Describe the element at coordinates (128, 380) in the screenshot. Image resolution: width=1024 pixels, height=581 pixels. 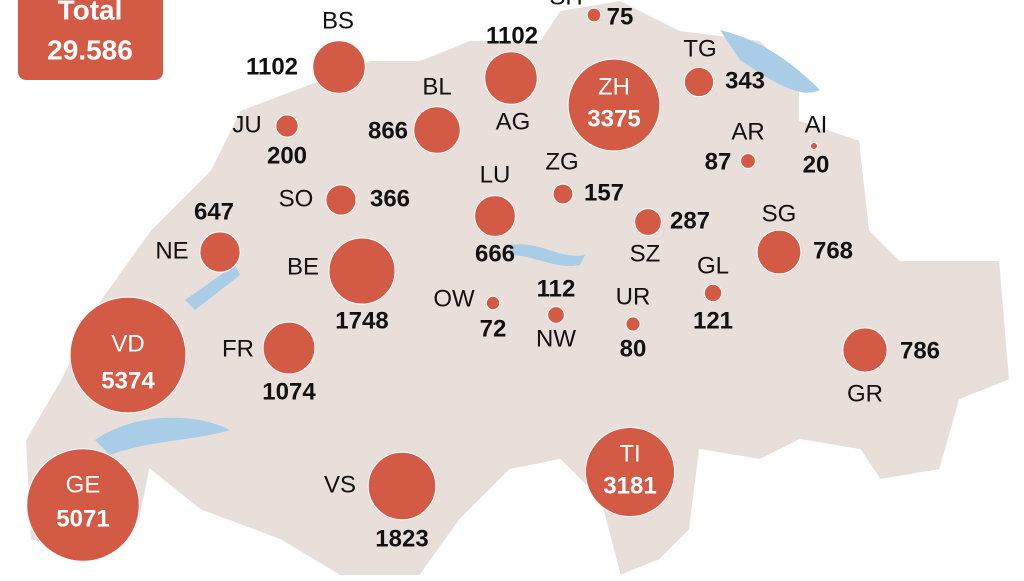
I see `canton-value: 5374` at that location.